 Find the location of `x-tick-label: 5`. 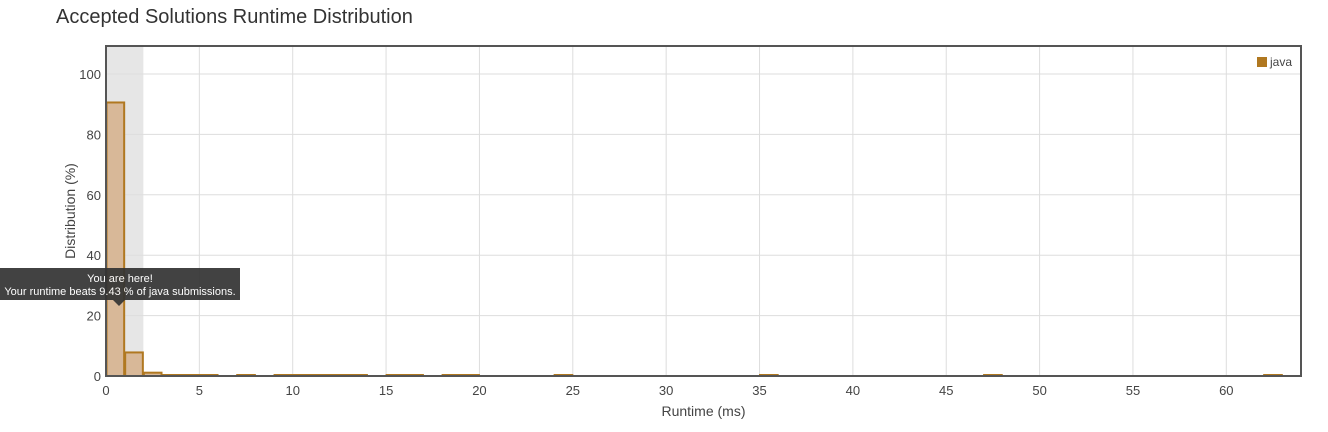

x-tick-label: 5 is located at coordinates (199, 390).